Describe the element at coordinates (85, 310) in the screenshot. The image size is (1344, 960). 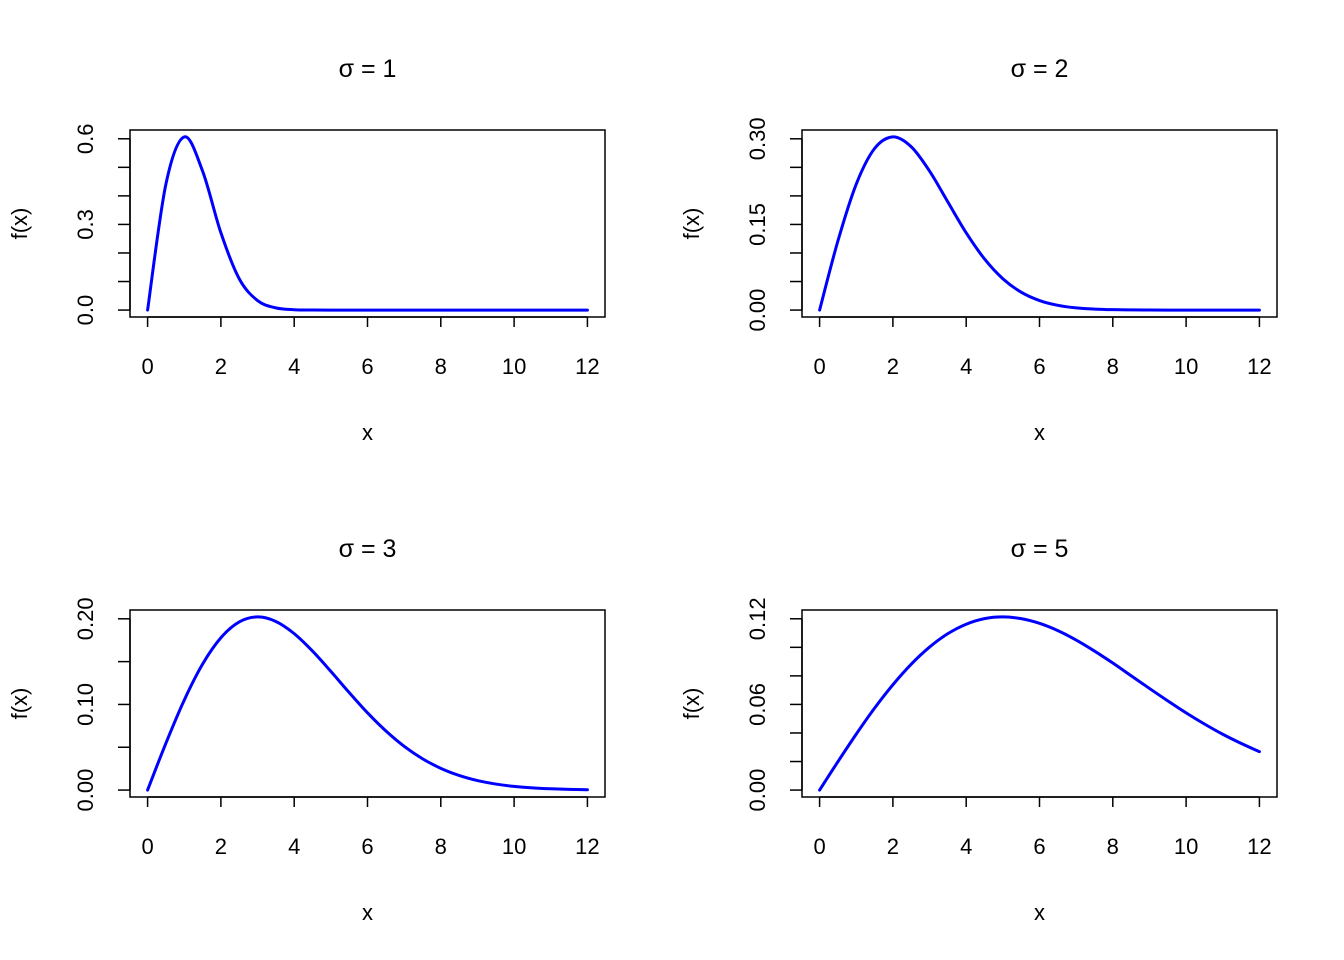
I see `y-tick-label: 0.0` at that location.